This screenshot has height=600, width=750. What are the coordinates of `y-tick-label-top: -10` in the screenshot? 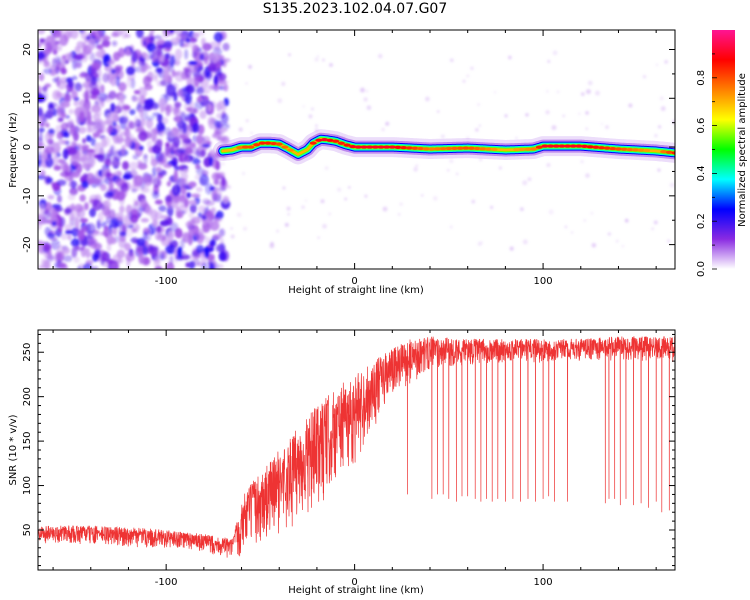 It's located at (27, 196).